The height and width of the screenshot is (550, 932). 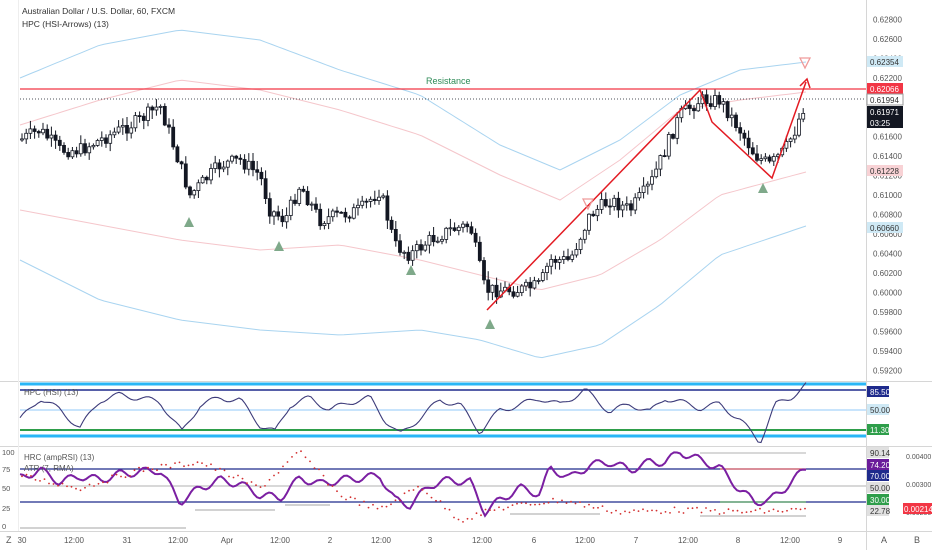 What do you see at coordinates (917, 540) in the screenshot?
I see `price-scale-toggle: B` at bounding box center [917, 540].